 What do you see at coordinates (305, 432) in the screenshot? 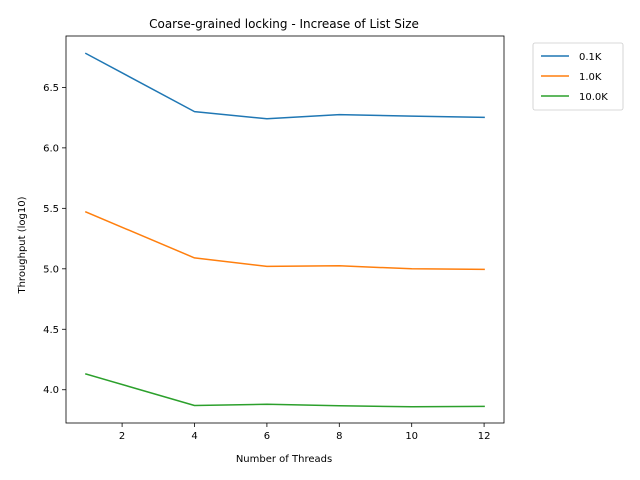
I see `x-axis-ticks: 2 4 6 8 10 12` at bounding box center [305, 432].